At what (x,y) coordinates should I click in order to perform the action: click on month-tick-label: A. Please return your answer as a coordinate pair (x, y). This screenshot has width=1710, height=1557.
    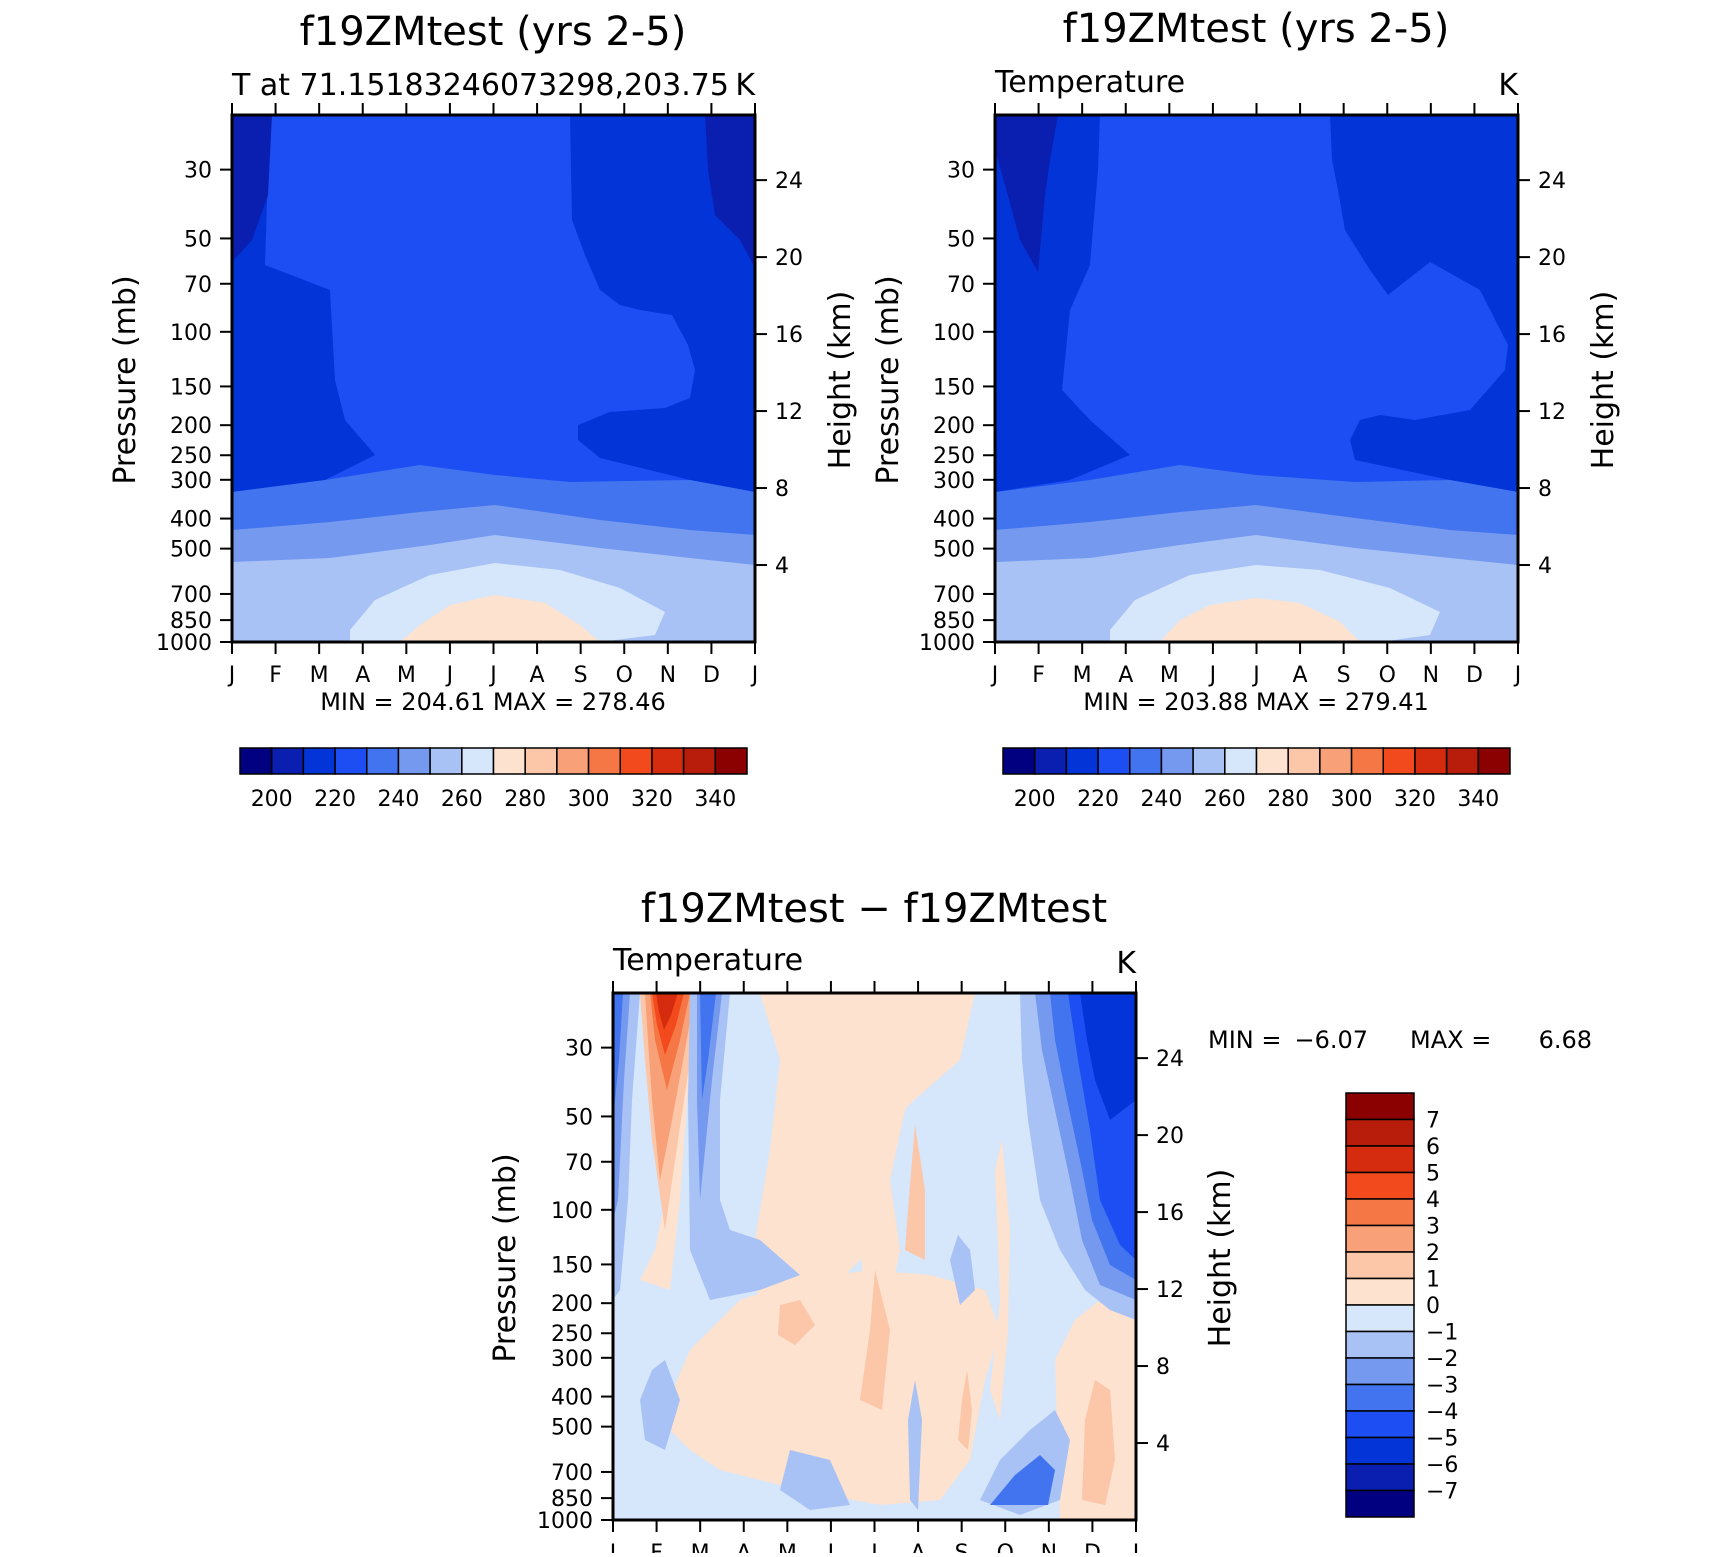
    Looking at the image, I should click on (1125, 675).